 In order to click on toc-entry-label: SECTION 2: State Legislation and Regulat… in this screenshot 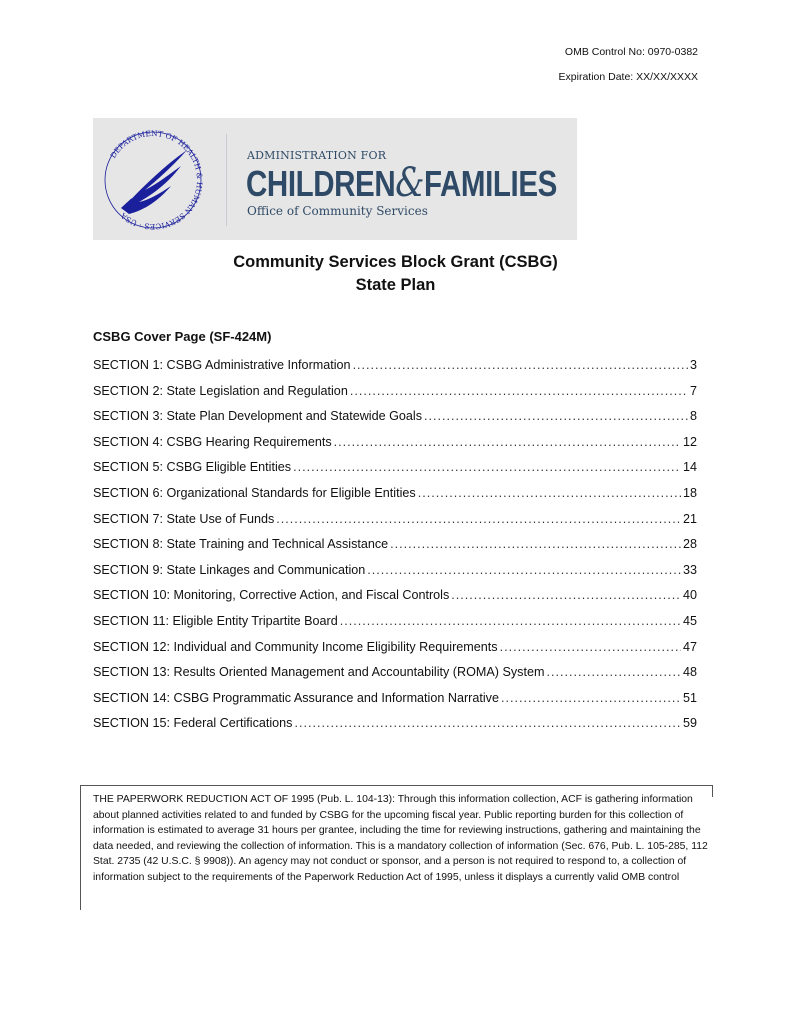, I will do `click(220, 390)`.